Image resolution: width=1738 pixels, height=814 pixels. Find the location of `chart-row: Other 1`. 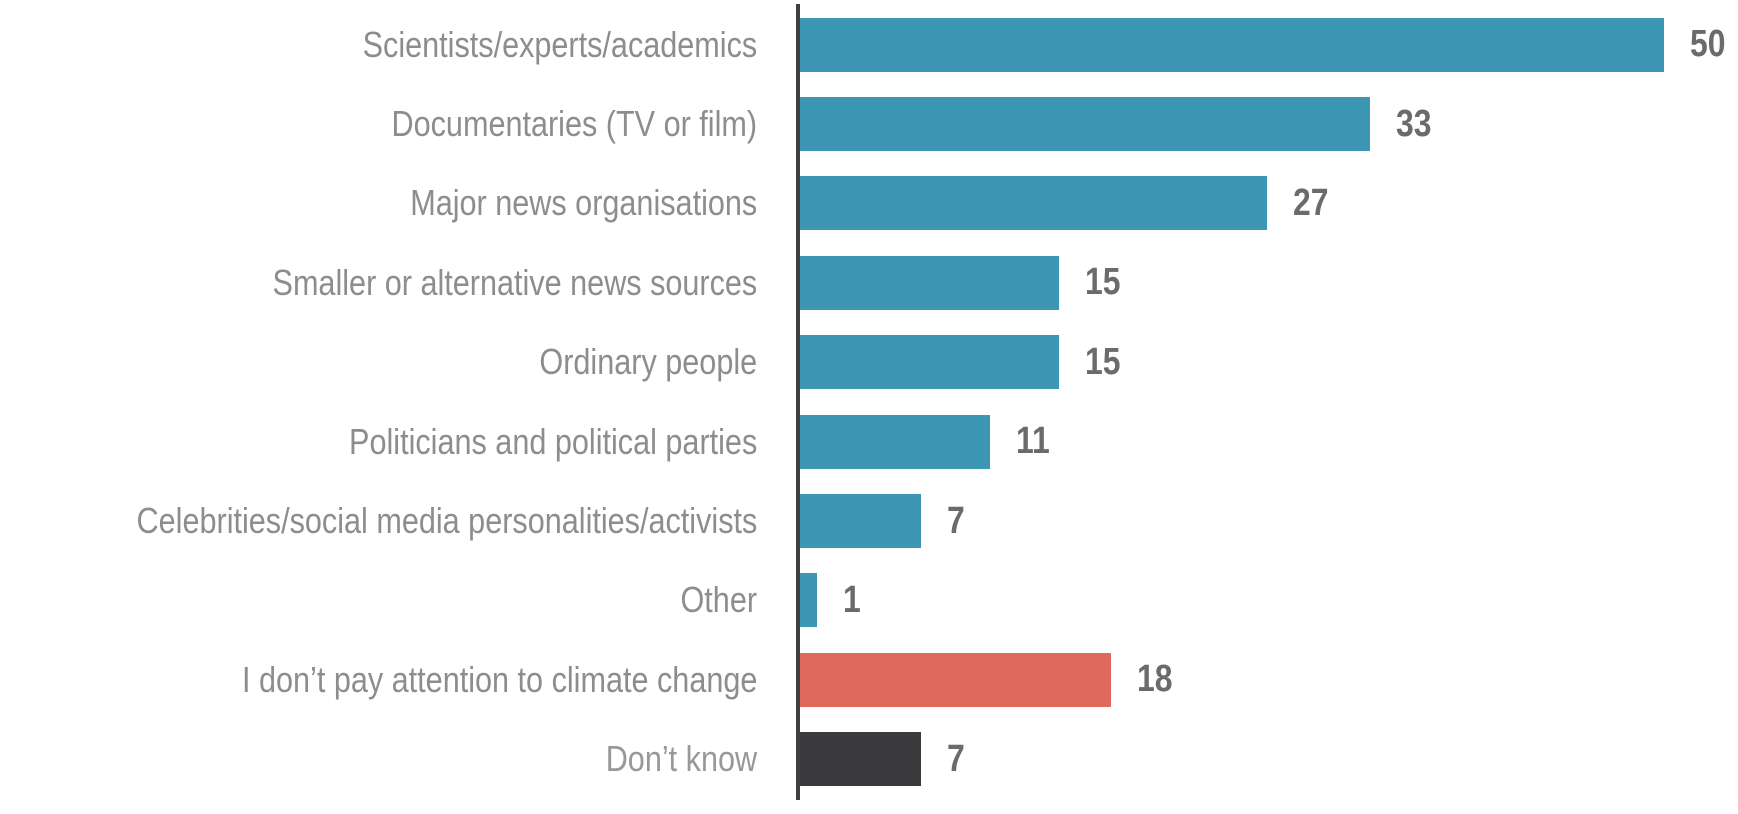

chart-row: Other 1 is located at coordinates (869, 600).